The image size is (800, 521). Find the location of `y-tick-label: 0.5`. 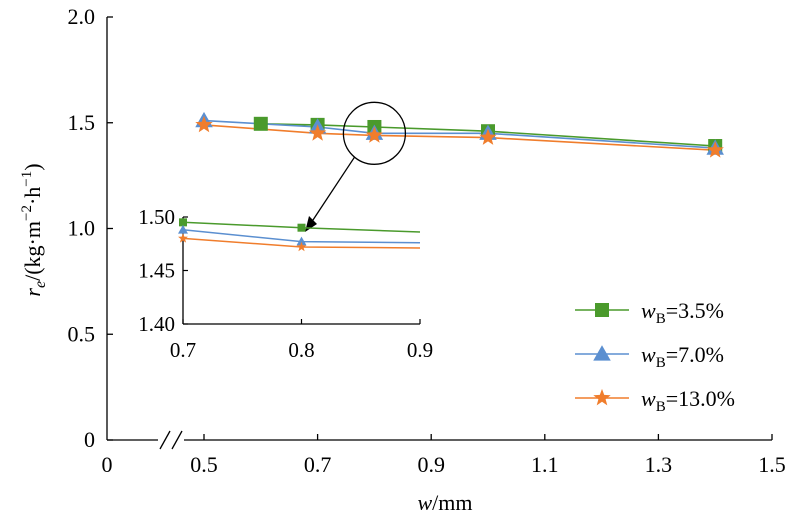

y-tick-label: 0.5 is located at coordinates (82, 333).